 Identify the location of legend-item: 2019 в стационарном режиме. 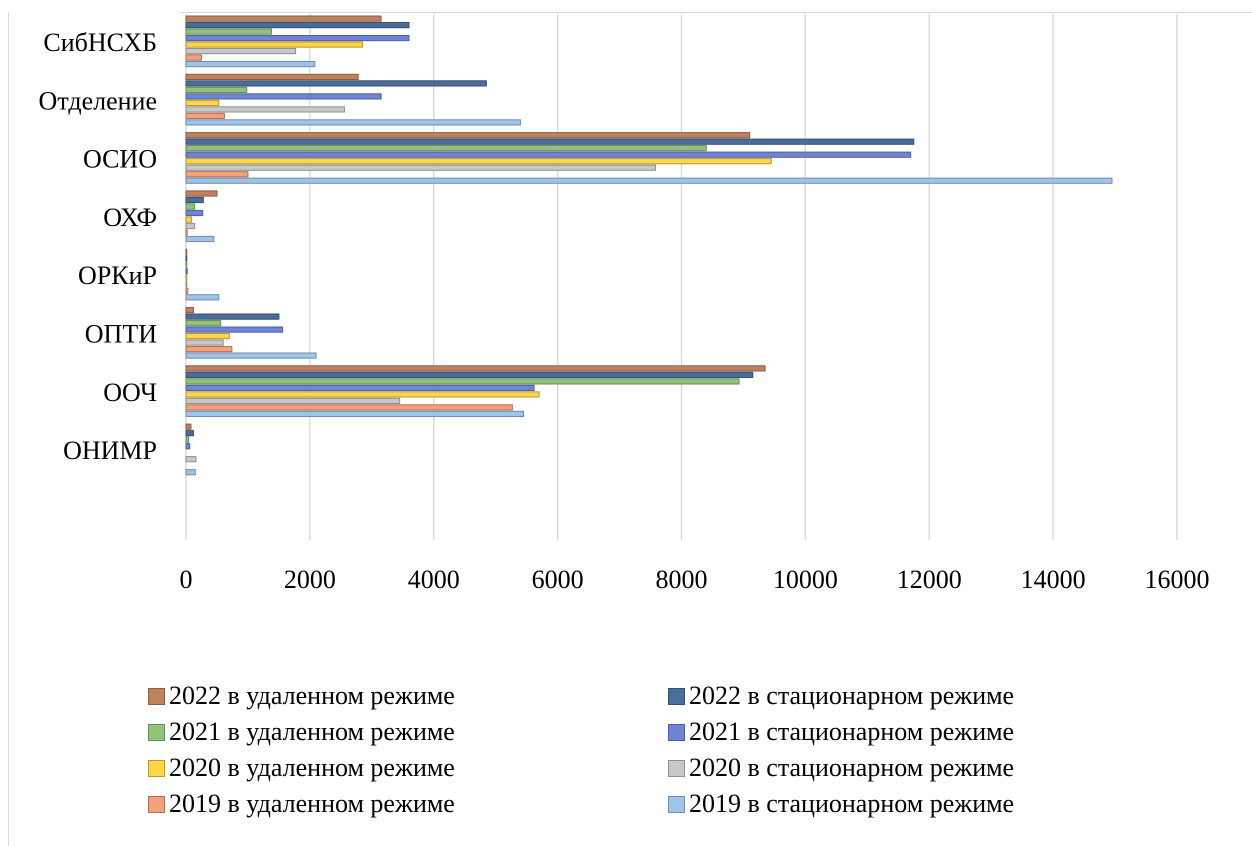
(913, 804).